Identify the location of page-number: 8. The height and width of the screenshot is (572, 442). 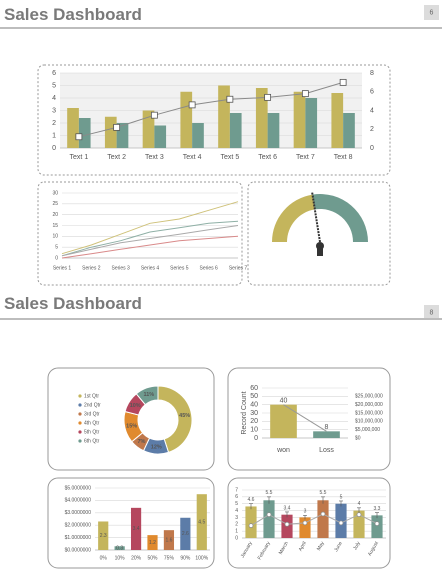
(432, 312).